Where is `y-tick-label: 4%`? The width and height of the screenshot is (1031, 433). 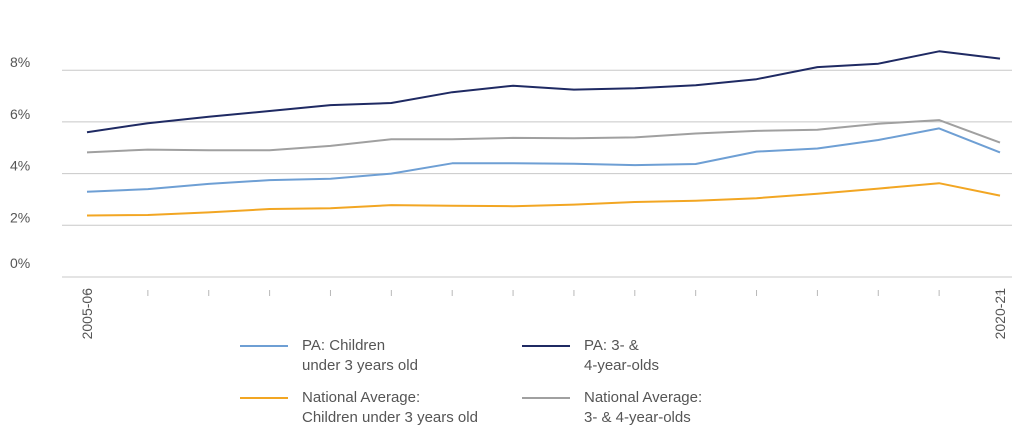
y-tick-label: 4% is located at coordinates (20, 166).